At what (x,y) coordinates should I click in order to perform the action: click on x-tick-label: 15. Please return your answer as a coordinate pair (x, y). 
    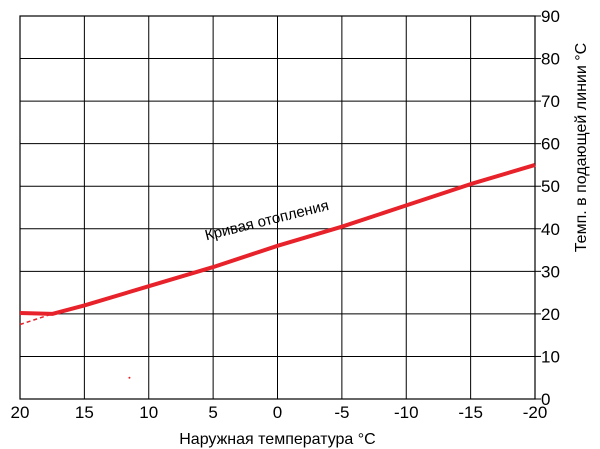
    Looking at the image, I should click on (84, 412).